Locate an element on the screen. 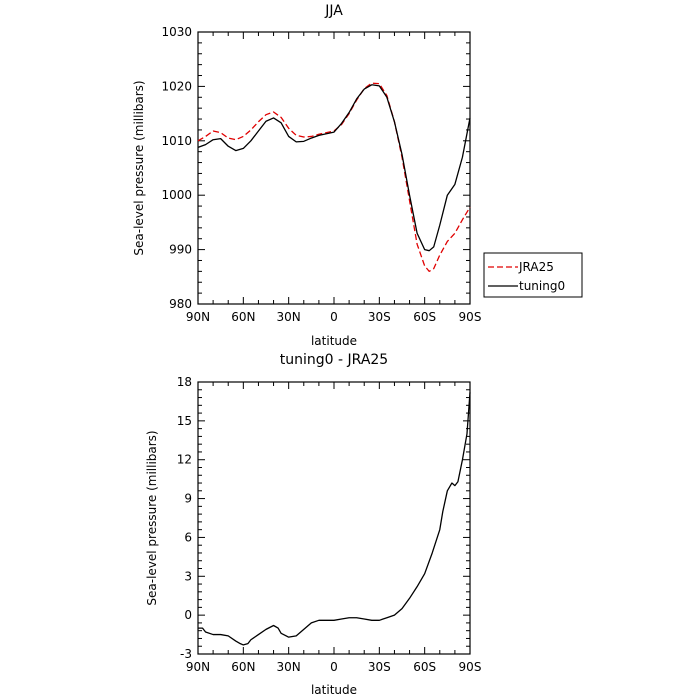 The width and height of the screenshot is (700, 700). legend-box is located at coordinates (533, 275).